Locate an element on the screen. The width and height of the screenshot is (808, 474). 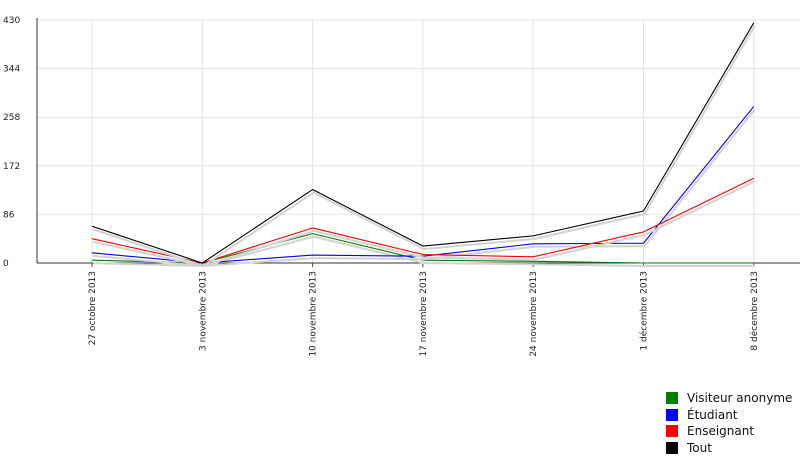
legend-item: Étudiant is located at coordinates (729, 415).